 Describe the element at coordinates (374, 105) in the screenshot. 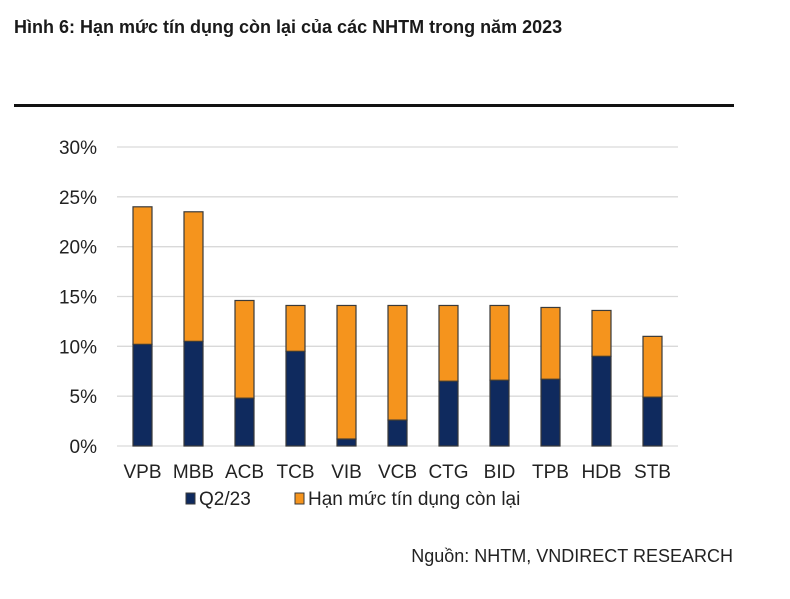

I see `title-divider` at that location.